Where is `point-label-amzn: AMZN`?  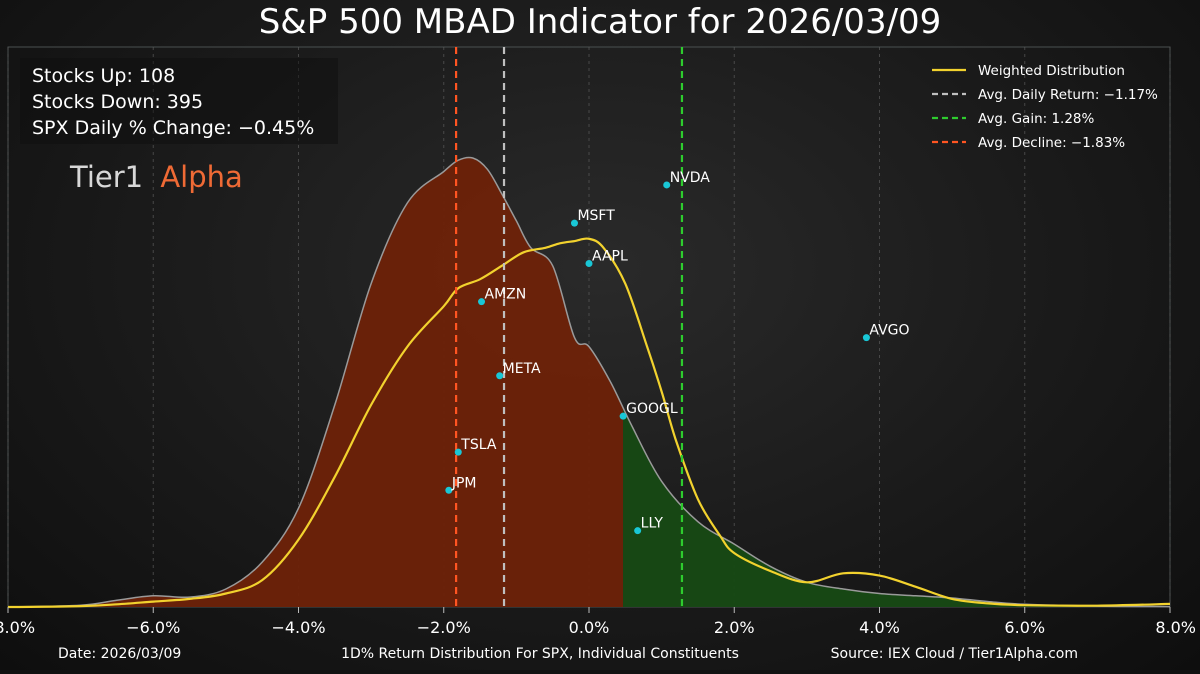 point-label-amzn: AMZN is located at coordinates (506, 295).